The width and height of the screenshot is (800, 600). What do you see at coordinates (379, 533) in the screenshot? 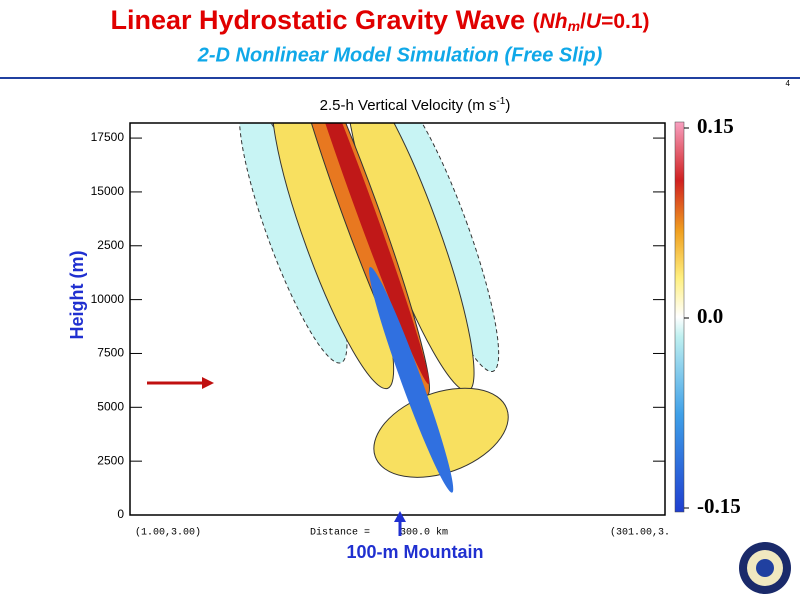
I see `x-center-label: Distance = 300.0 km` at bounding box center [379, 533].